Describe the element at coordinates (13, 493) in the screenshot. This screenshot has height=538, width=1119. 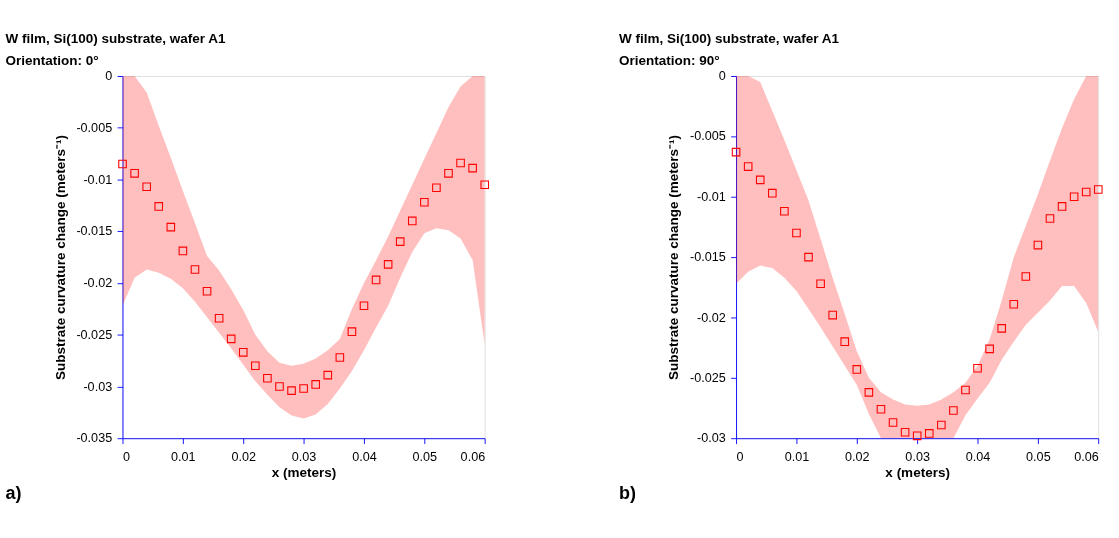
I see `text: a)` at that location.